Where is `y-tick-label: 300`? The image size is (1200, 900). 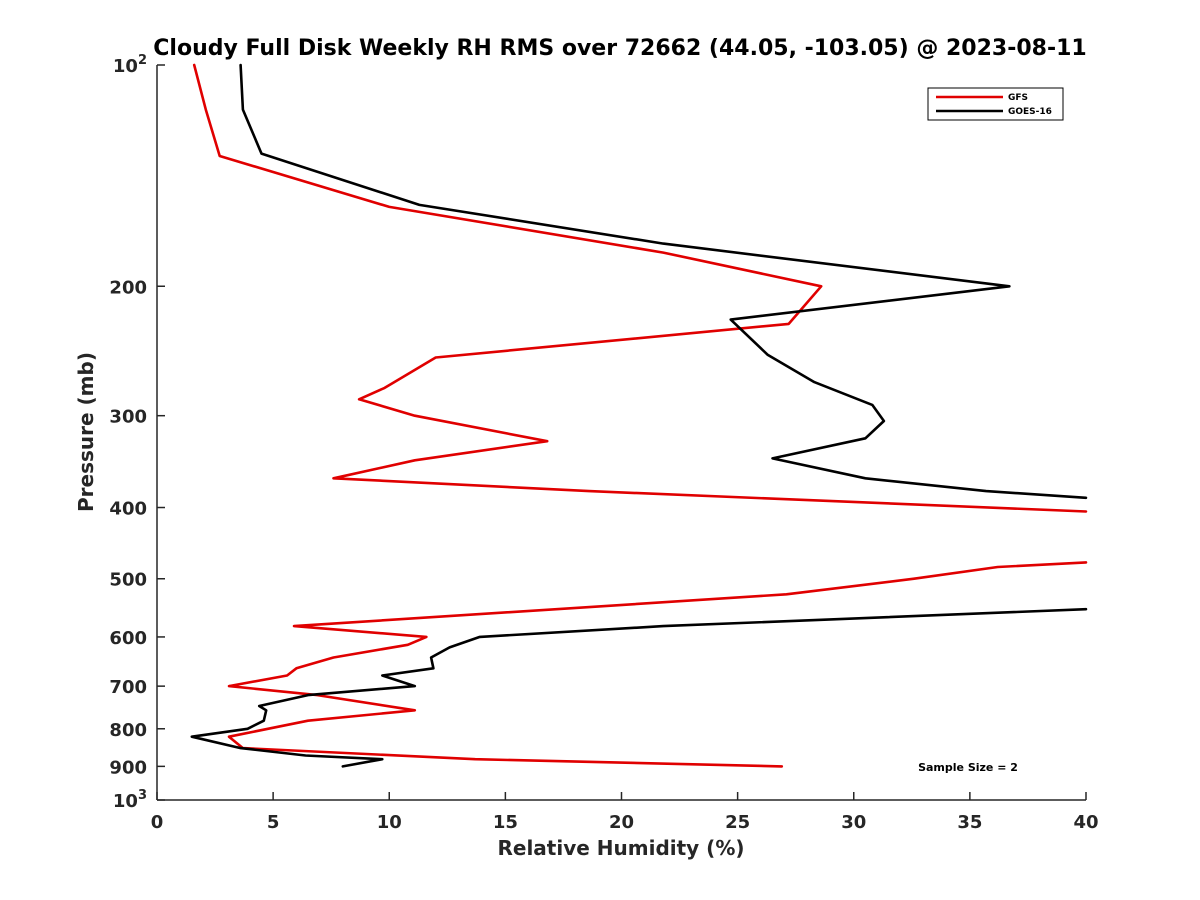 y-tick-label: 300 is located at coordinates (128, 417).